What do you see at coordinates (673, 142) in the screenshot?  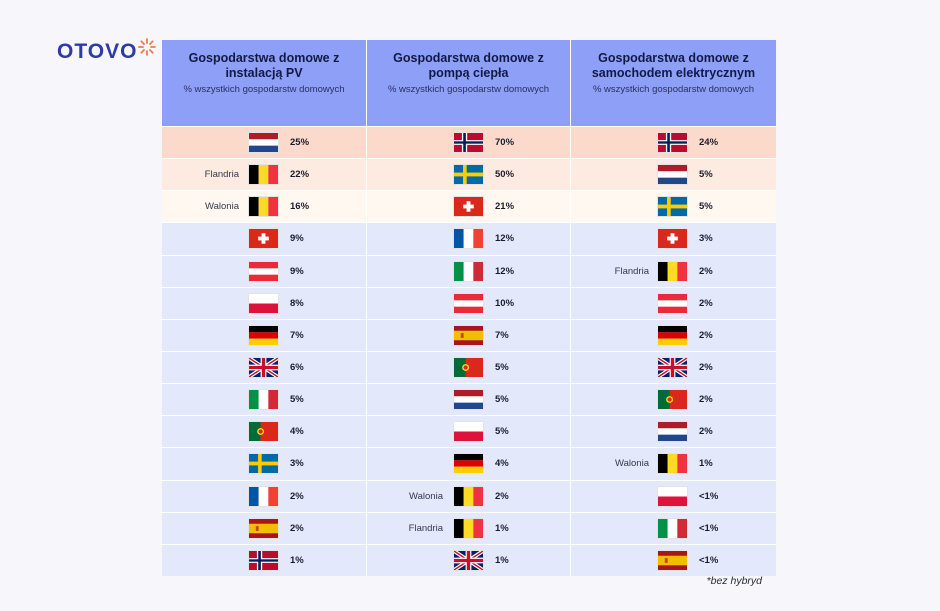 I see `table-row: 24%` at bounding box center [673, 142].